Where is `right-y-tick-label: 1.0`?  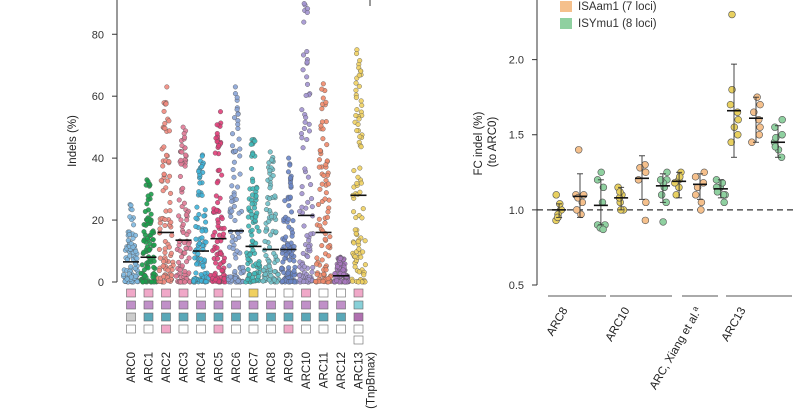
right-y-tick-label: 1.0 is located at coordinates (516, 211).